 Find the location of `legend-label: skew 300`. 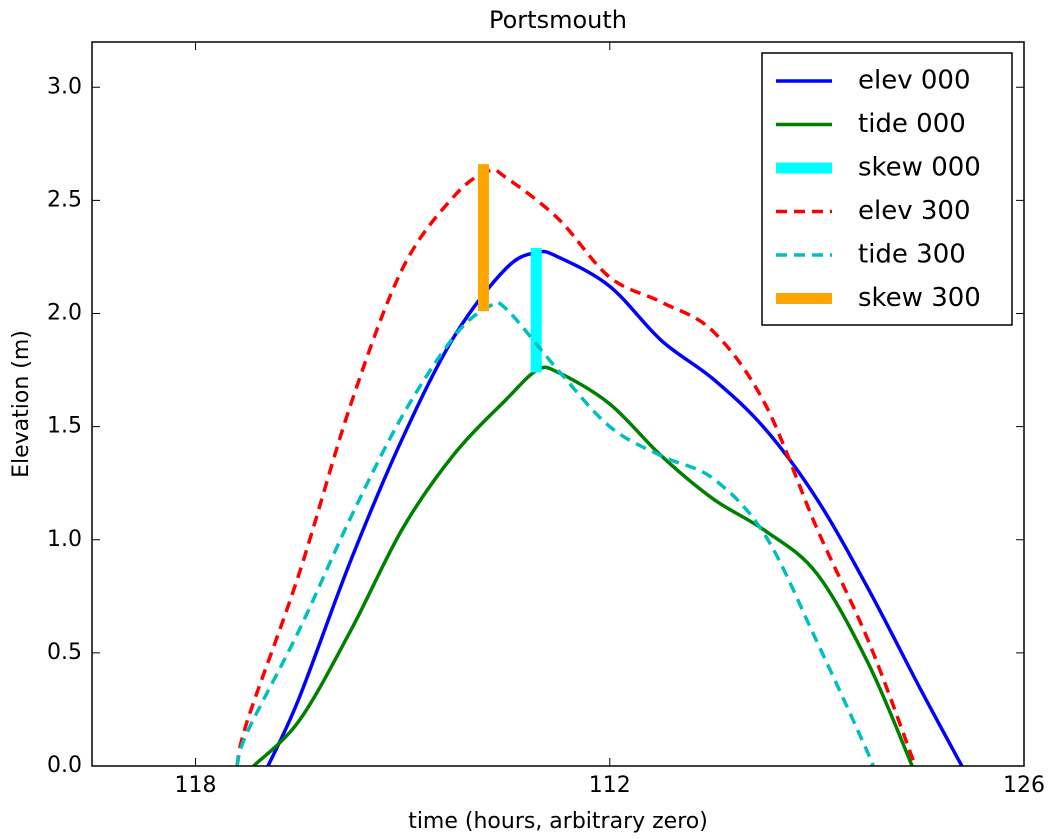

legend-label: skew 300 is located at coordinates (919, 298).